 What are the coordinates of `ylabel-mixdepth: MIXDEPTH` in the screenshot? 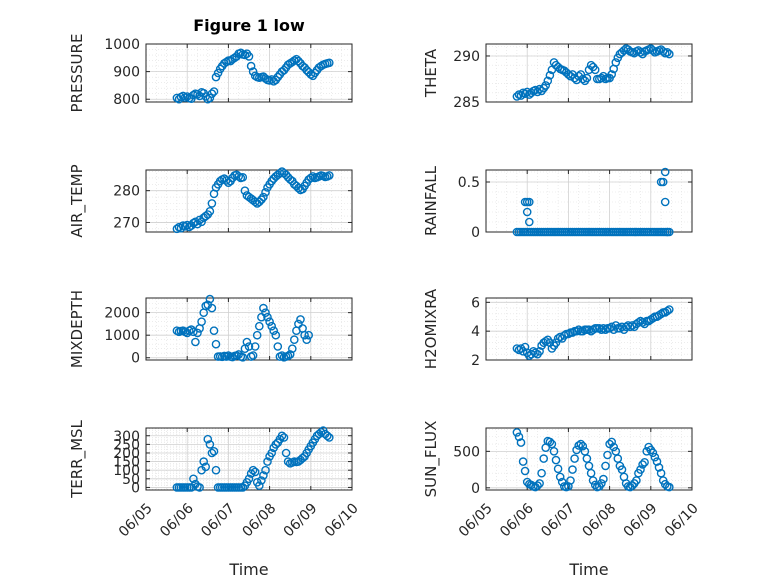 It's located at (77, 329).